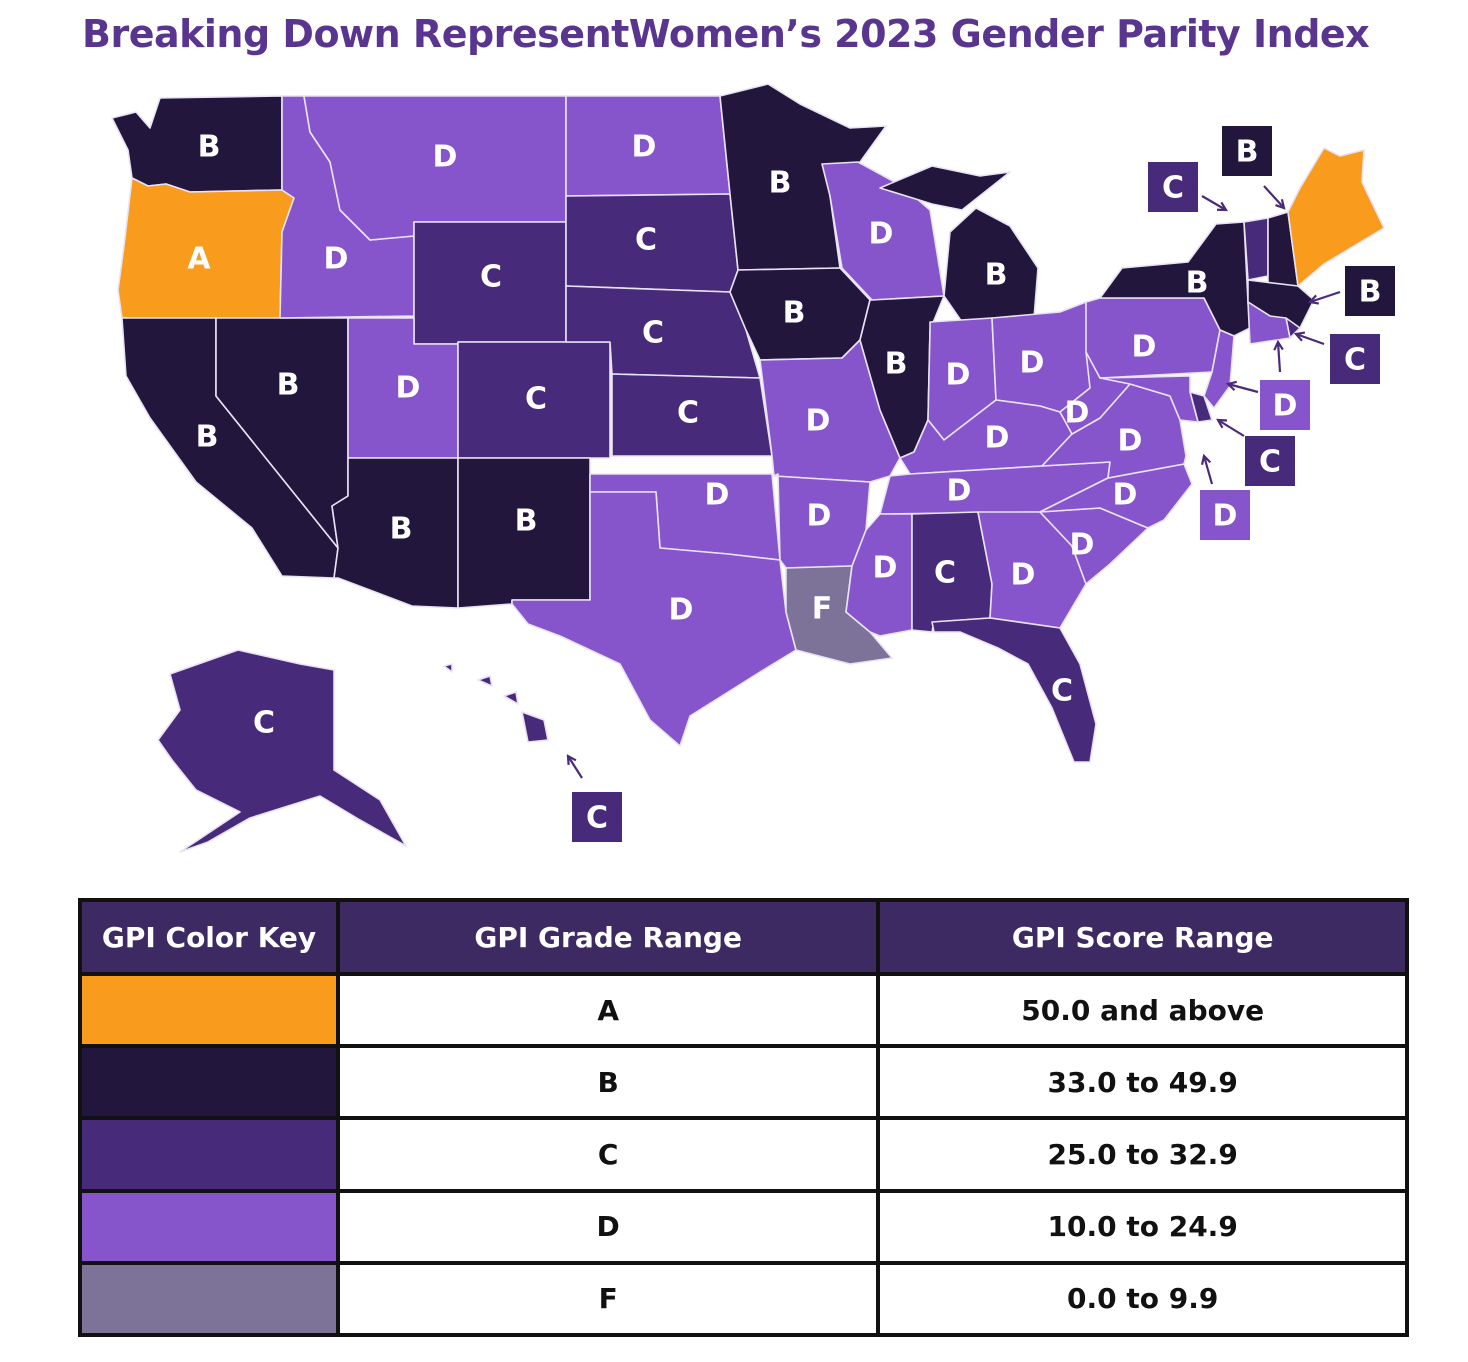 Image resolution: width=1468 pixels, height=1362 pixels. I want to click on state-tx, so click(654, 619).